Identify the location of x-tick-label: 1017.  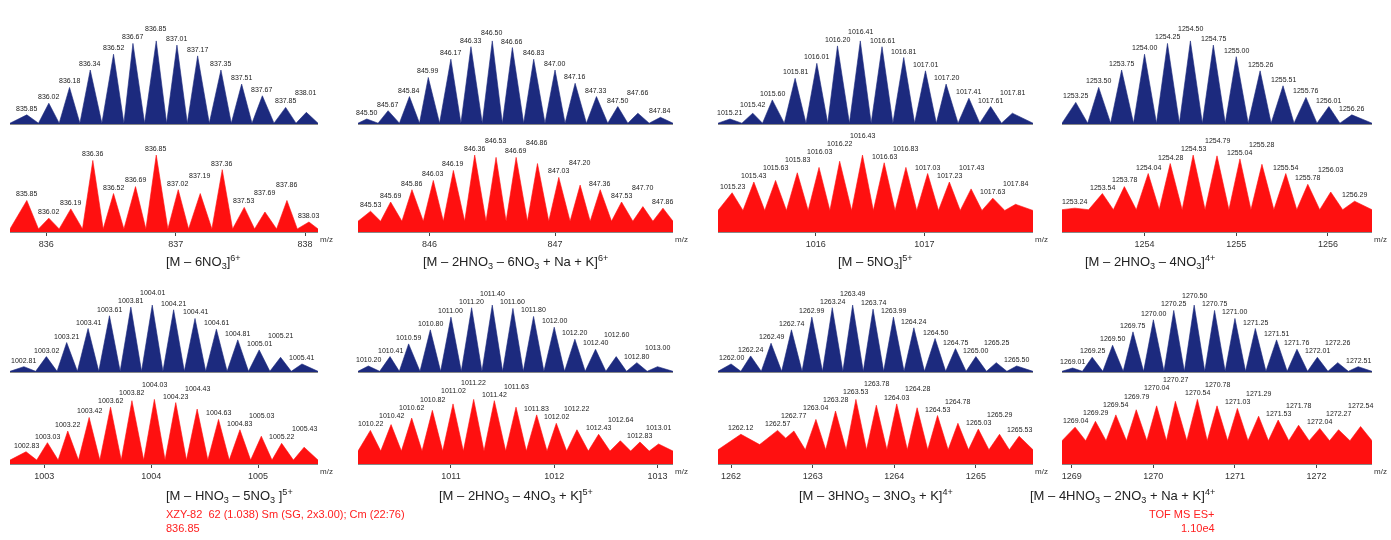
(924, 243).